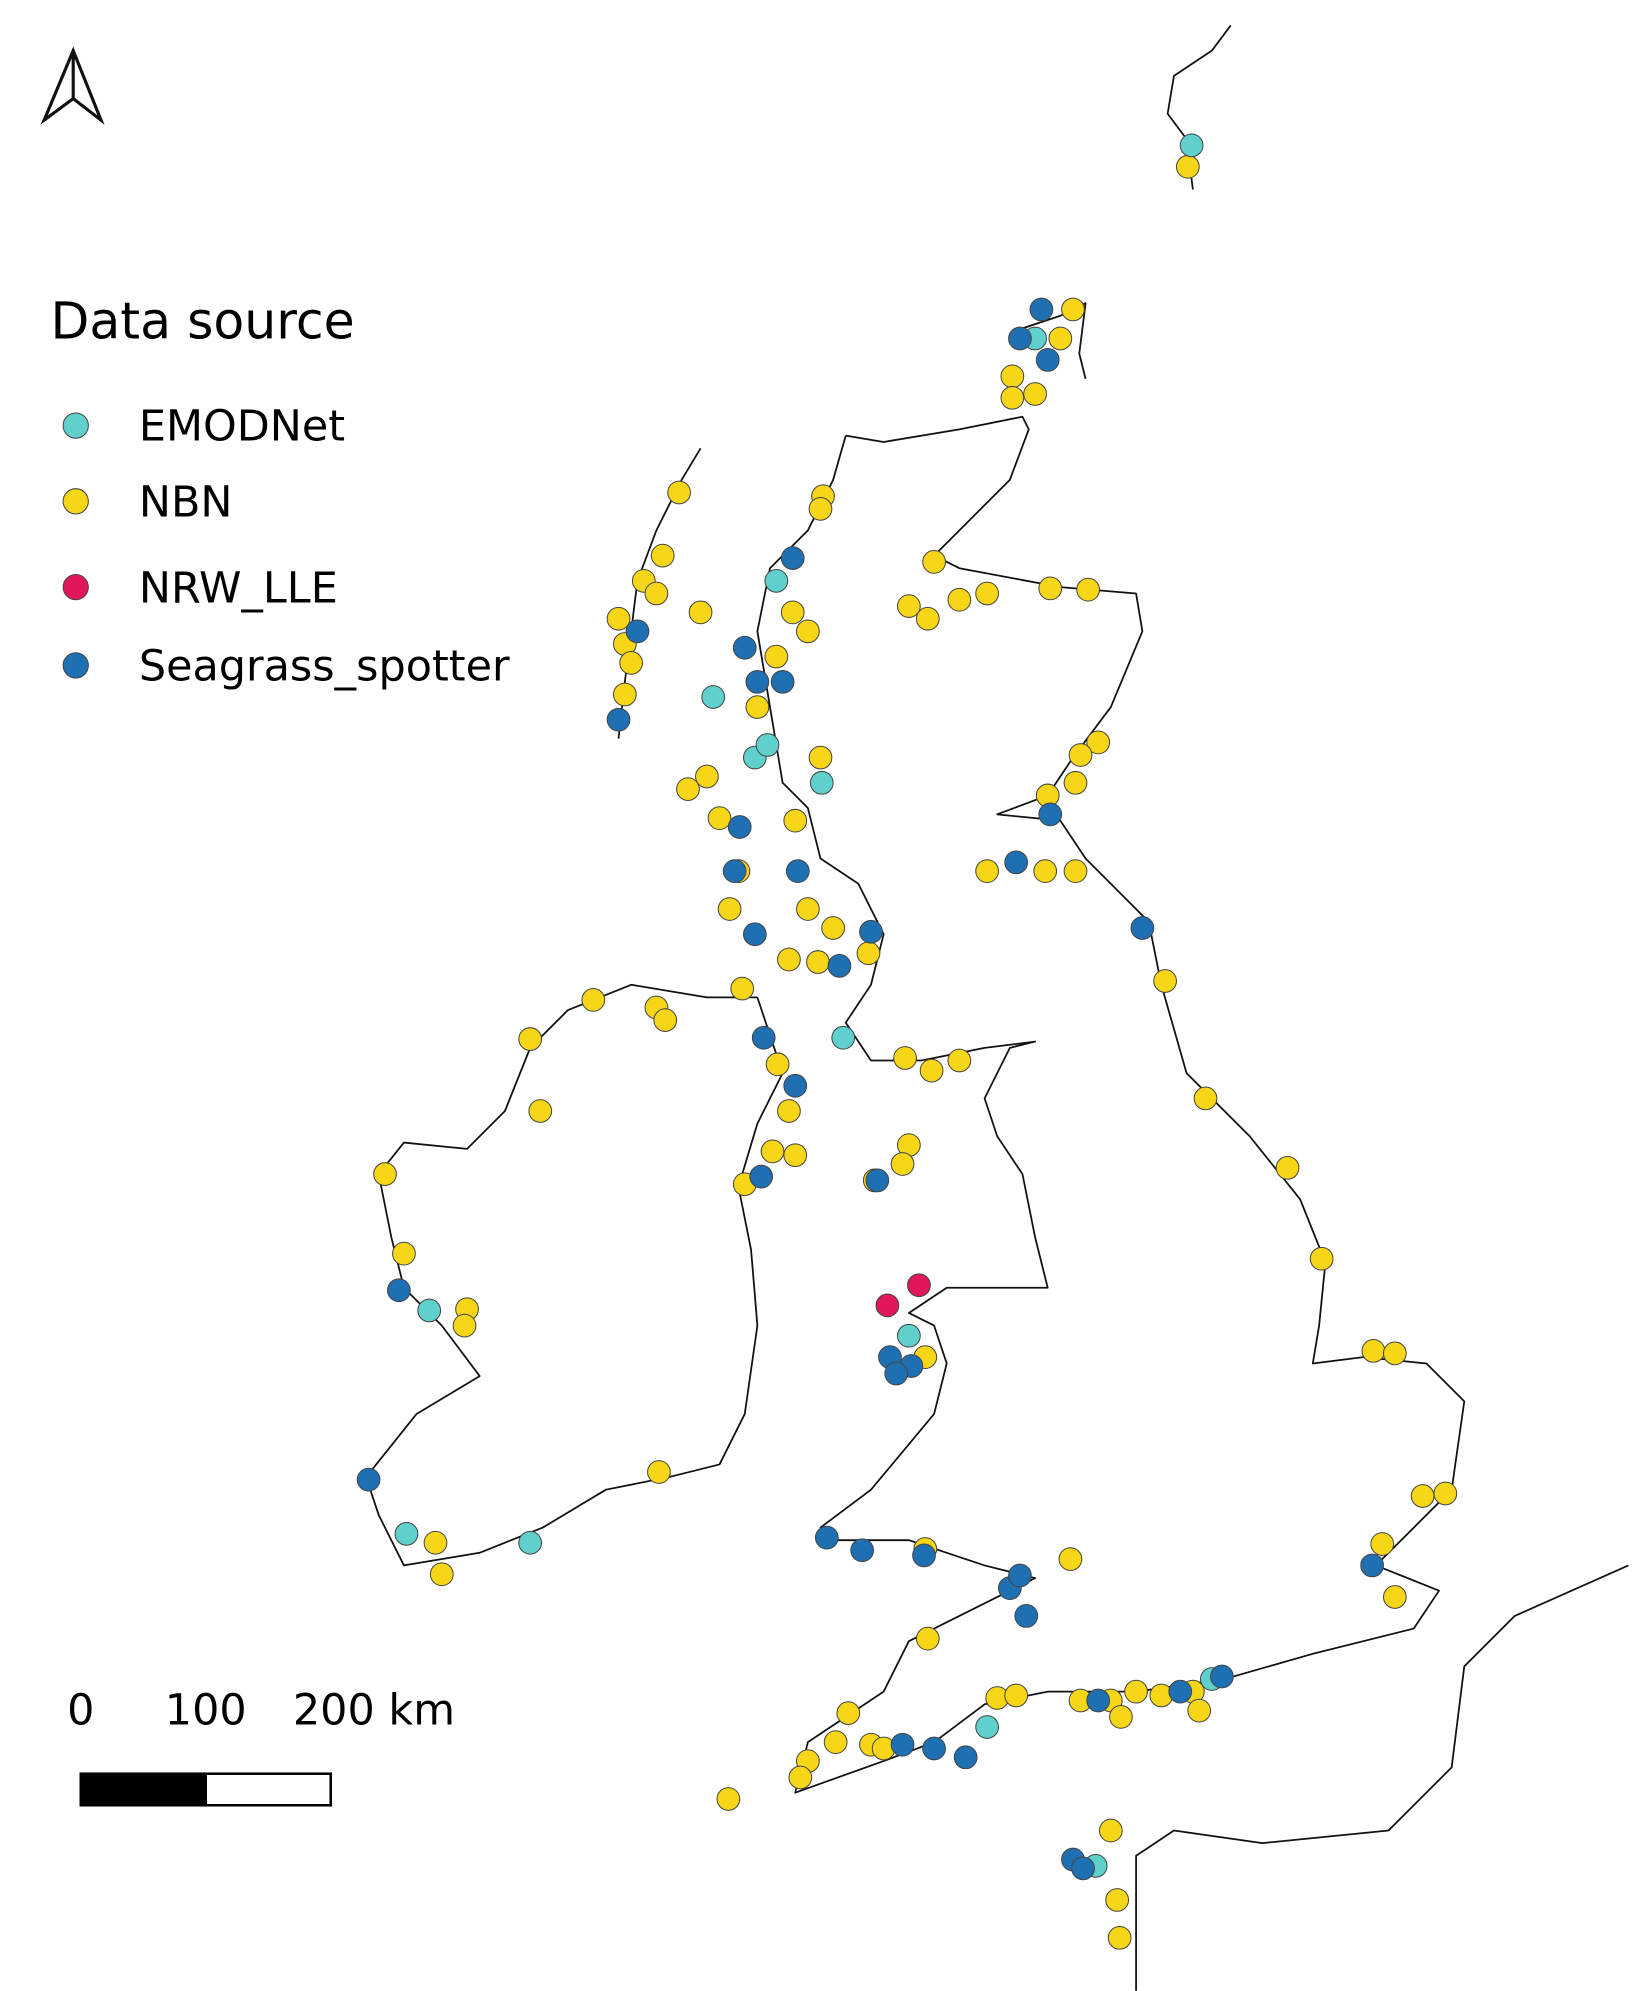 This screenshot has width=1641, height=1991. I want to click on france-coast, so click(1382, 1777).